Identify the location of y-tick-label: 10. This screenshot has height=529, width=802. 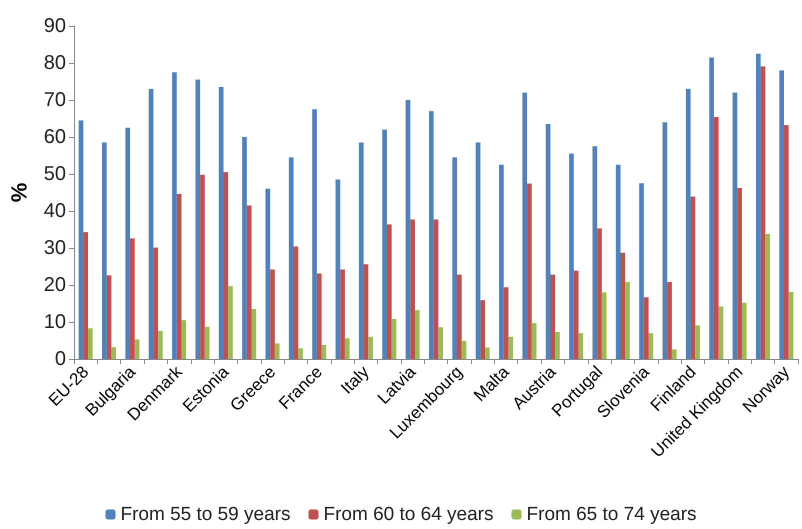
(55, 322).